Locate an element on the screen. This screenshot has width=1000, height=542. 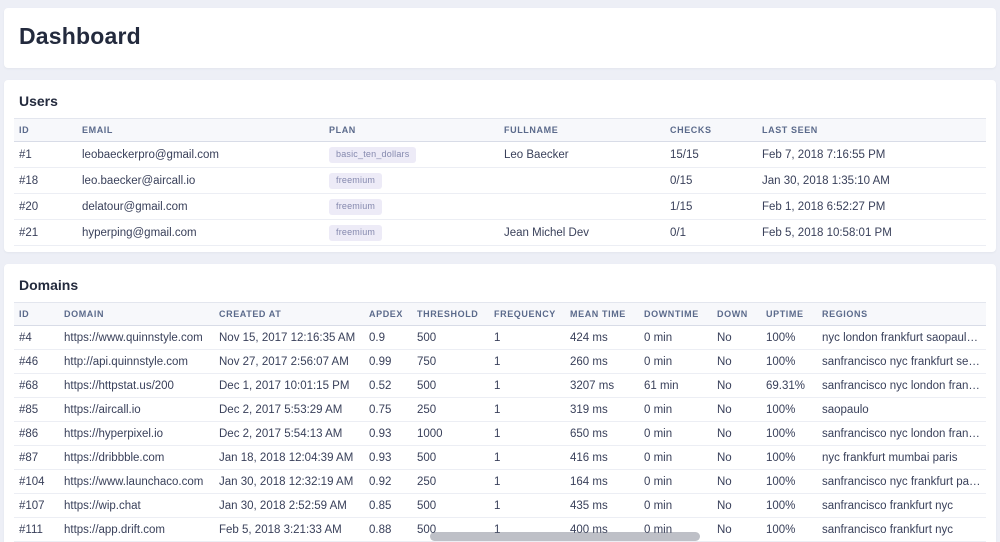
column-header-plan: PLAN is located at coordinates (411, 130).